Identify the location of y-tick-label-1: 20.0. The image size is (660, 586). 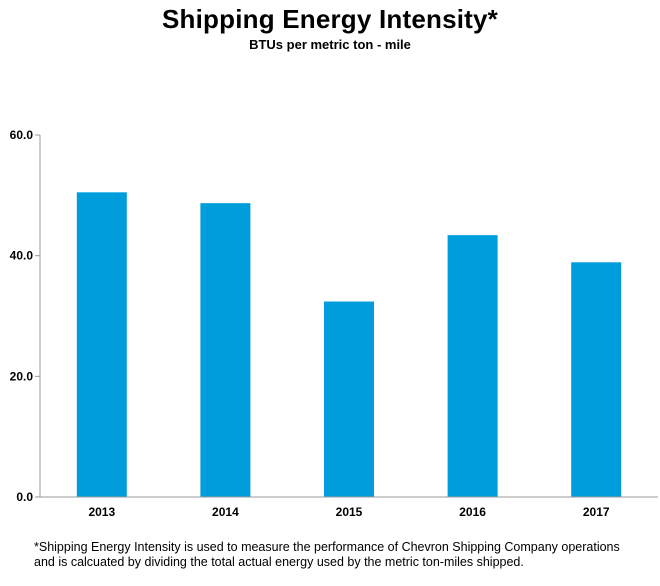
(22, 376).